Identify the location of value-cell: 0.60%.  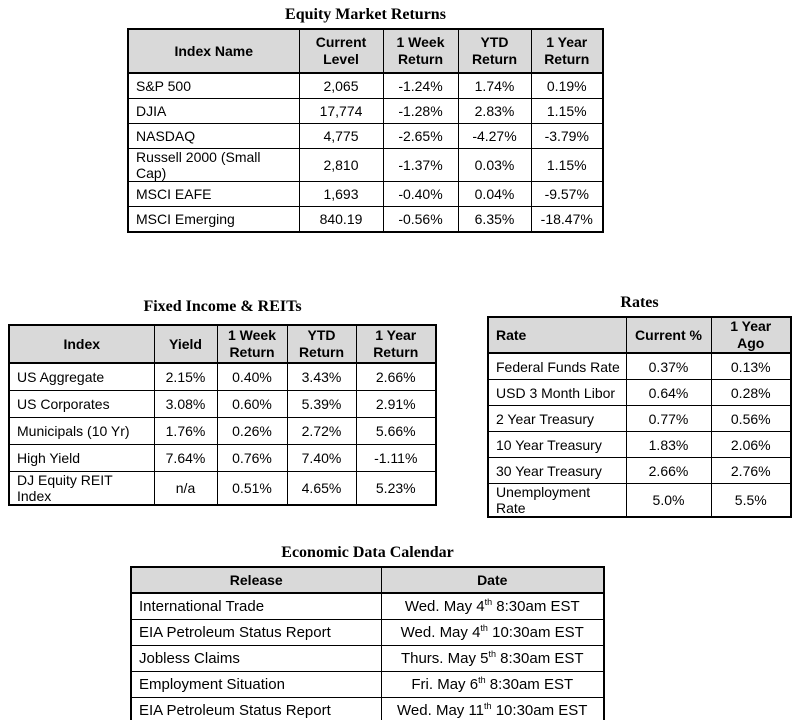
(252, 404).